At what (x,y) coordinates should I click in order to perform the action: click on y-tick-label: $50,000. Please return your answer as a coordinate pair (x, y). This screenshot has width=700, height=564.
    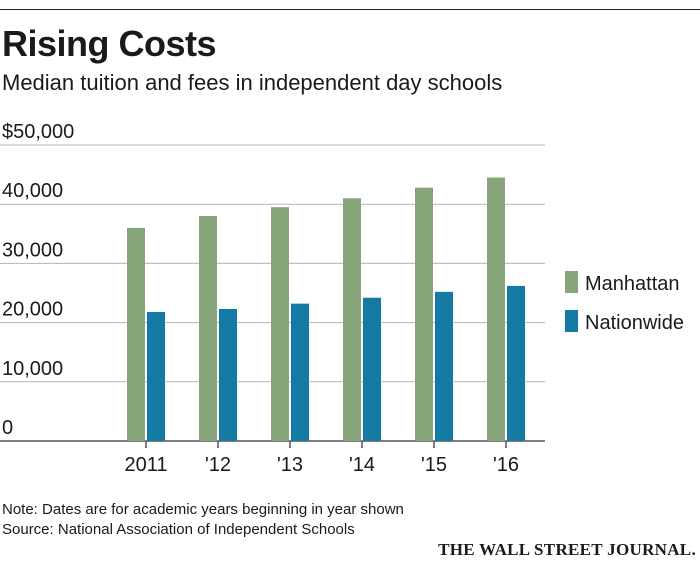
    Looking at the image, I should click on (38, 132).